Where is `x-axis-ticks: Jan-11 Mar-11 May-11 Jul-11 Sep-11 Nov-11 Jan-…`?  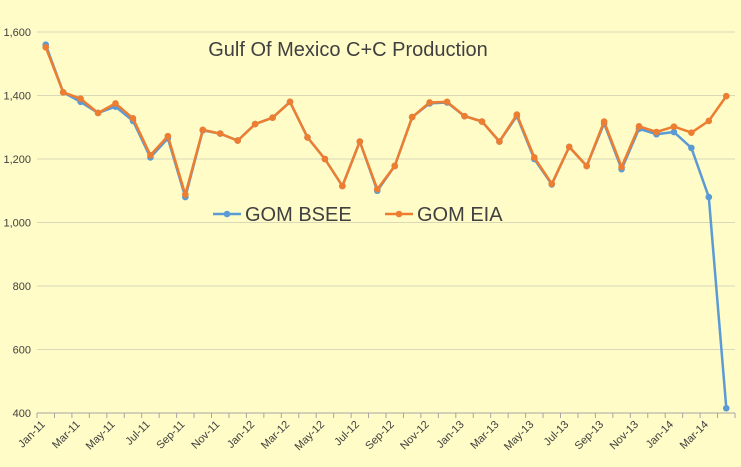
x-axis-ticks: Jan-11 Mar-11 May-11 Jul-11 Sep-11 Nov-11 Jan-… is located at coordinates (363, 436).